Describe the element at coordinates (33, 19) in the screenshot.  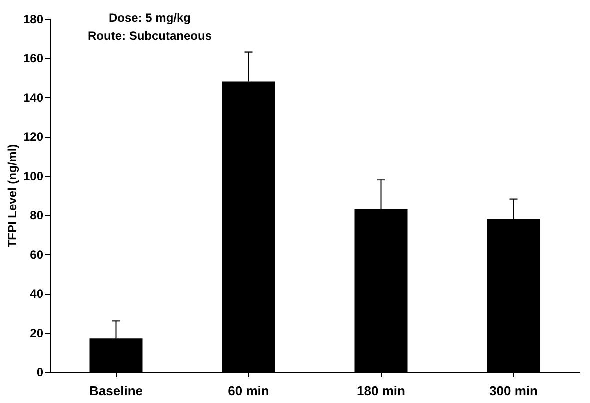
I see `y-tick-label: 180` at that location.